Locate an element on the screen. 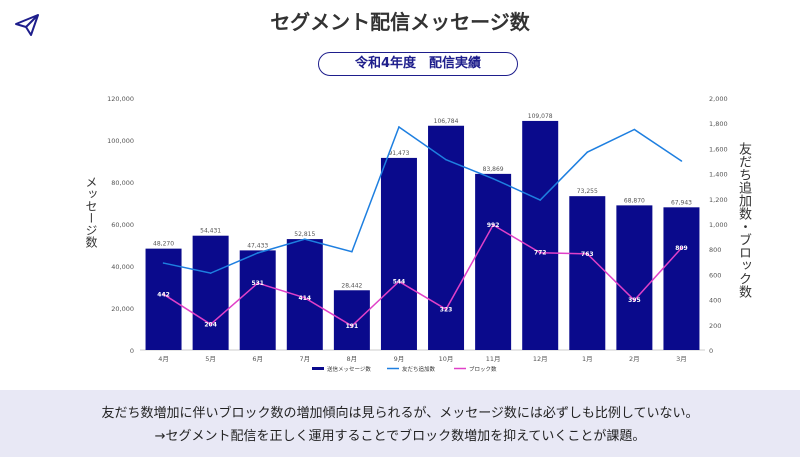 Image resolution: width=800 pixels, height=457 pixels. x-tick-label: 1月 is located at coordinates (587, 359).